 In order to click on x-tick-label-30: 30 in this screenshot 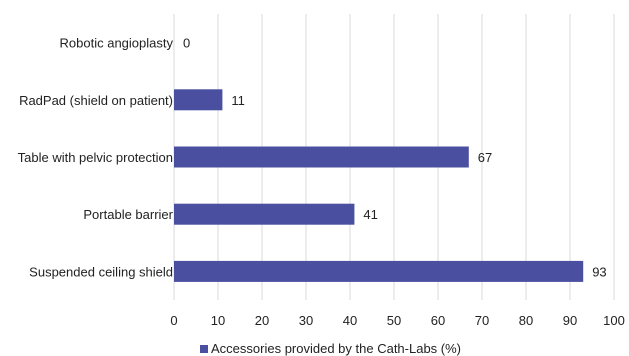, I will do `click(306, 320)`.